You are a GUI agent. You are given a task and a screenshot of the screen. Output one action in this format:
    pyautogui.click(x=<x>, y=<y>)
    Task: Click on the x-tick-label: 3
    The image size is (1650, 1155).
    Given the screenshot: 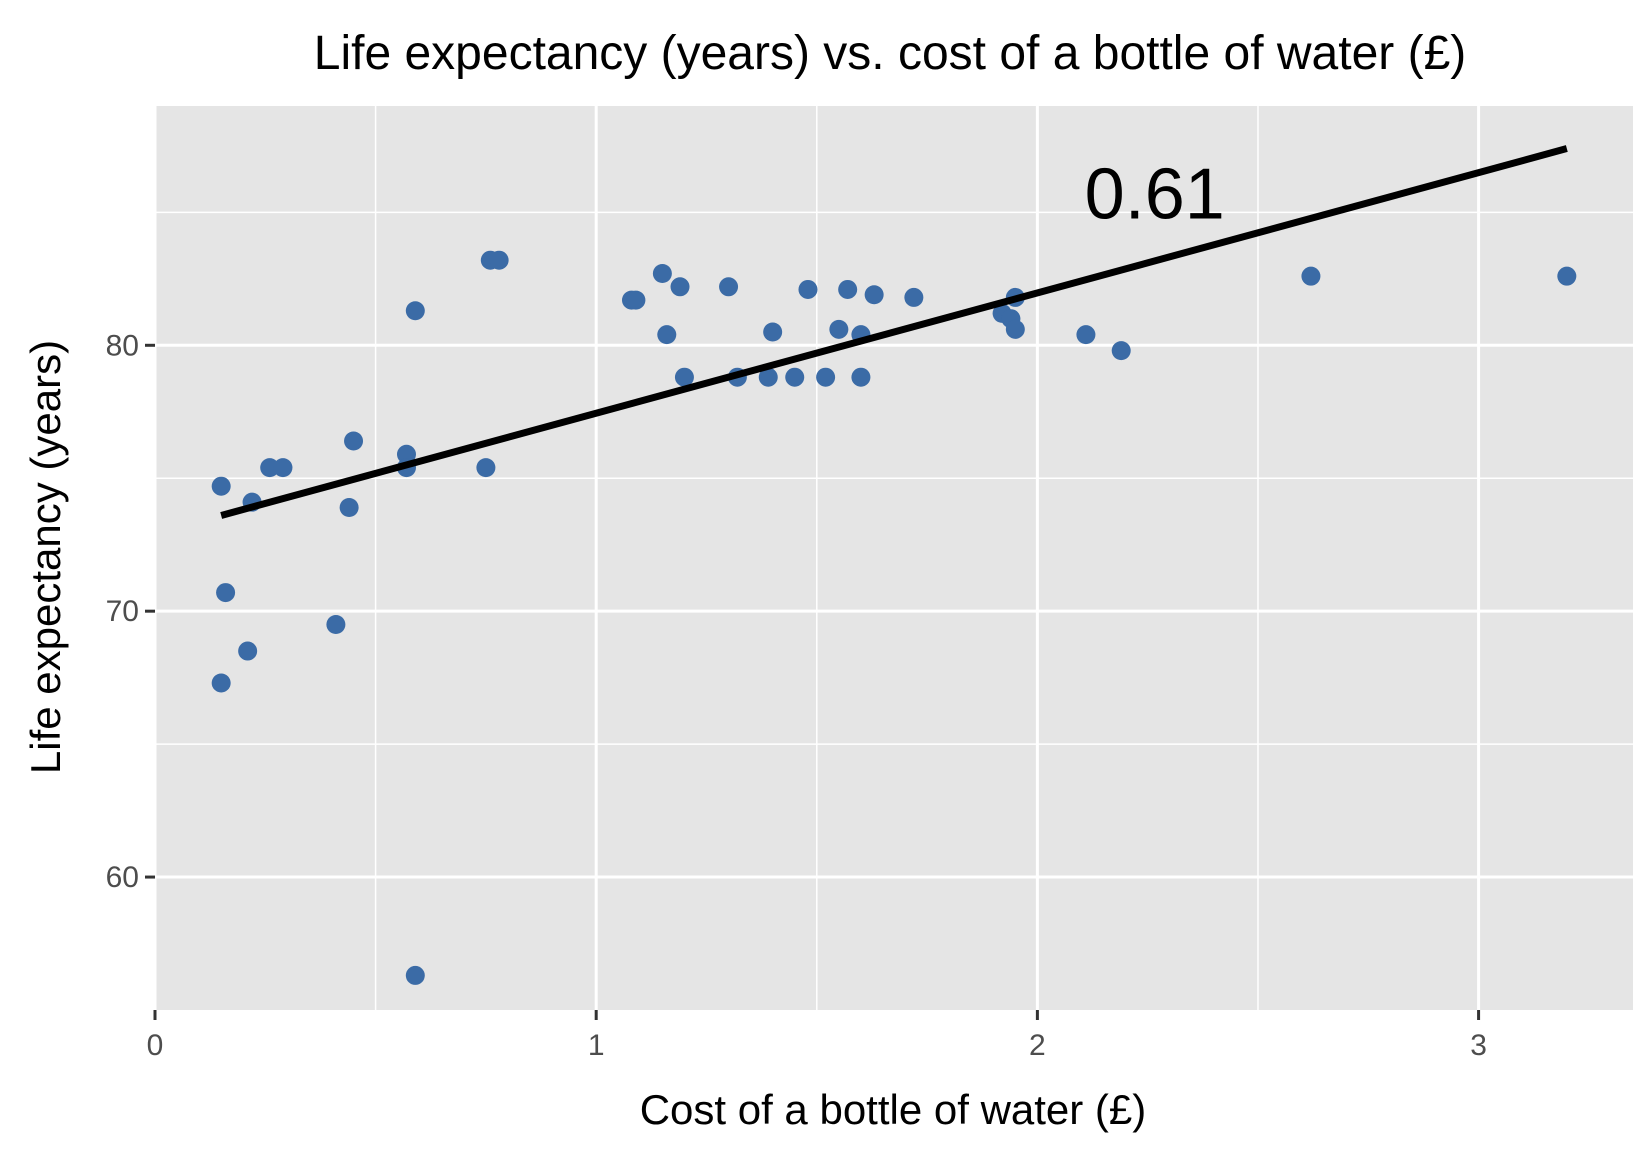 What is the action you would take?
    pyautogui.click(x=1478, y=1045)
    